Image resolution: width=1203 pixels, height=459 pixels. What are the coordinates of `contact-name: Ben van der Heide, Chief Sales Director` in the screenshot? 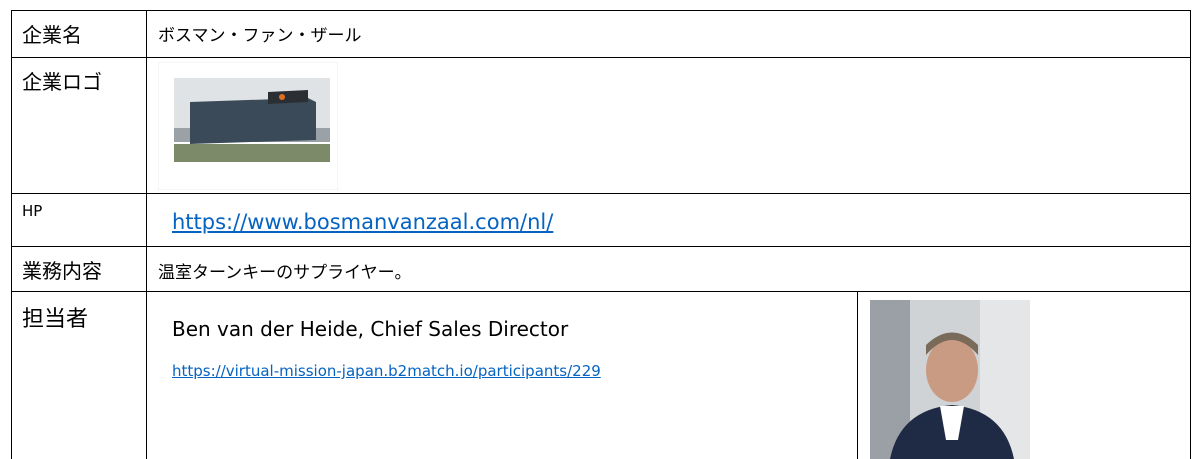 It's located at (370, 329).